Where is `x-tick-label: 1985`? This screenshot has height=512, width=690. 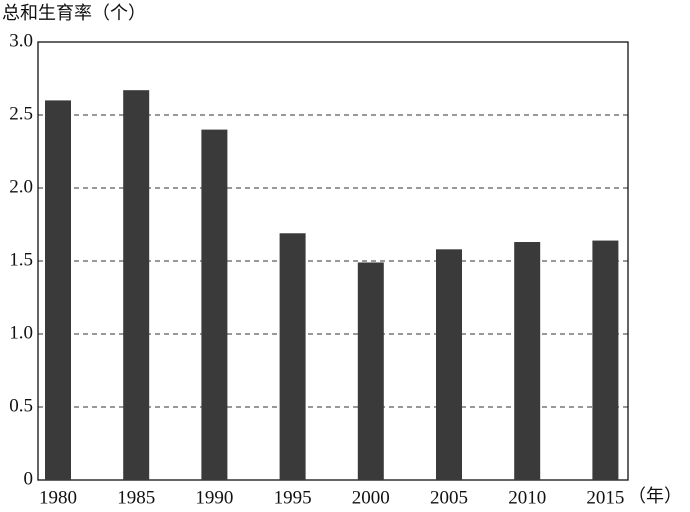 x-tick-label: 1985 is located at coordinates (136, 497).